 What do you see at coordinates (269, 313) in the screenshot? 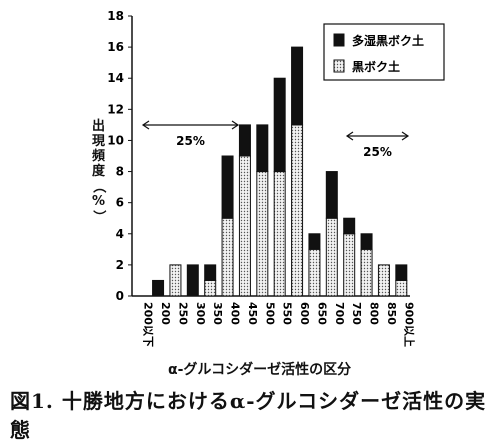
I see `x-tick-label: 500` at bounding box center [269, 313].